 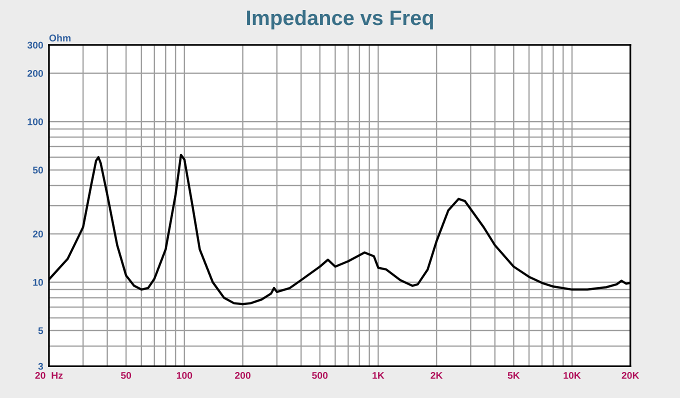 What do you see at coordinates (320, 375) in the screenshot?
I see `x-tick-label: 500` at bounding box center [320, 375].